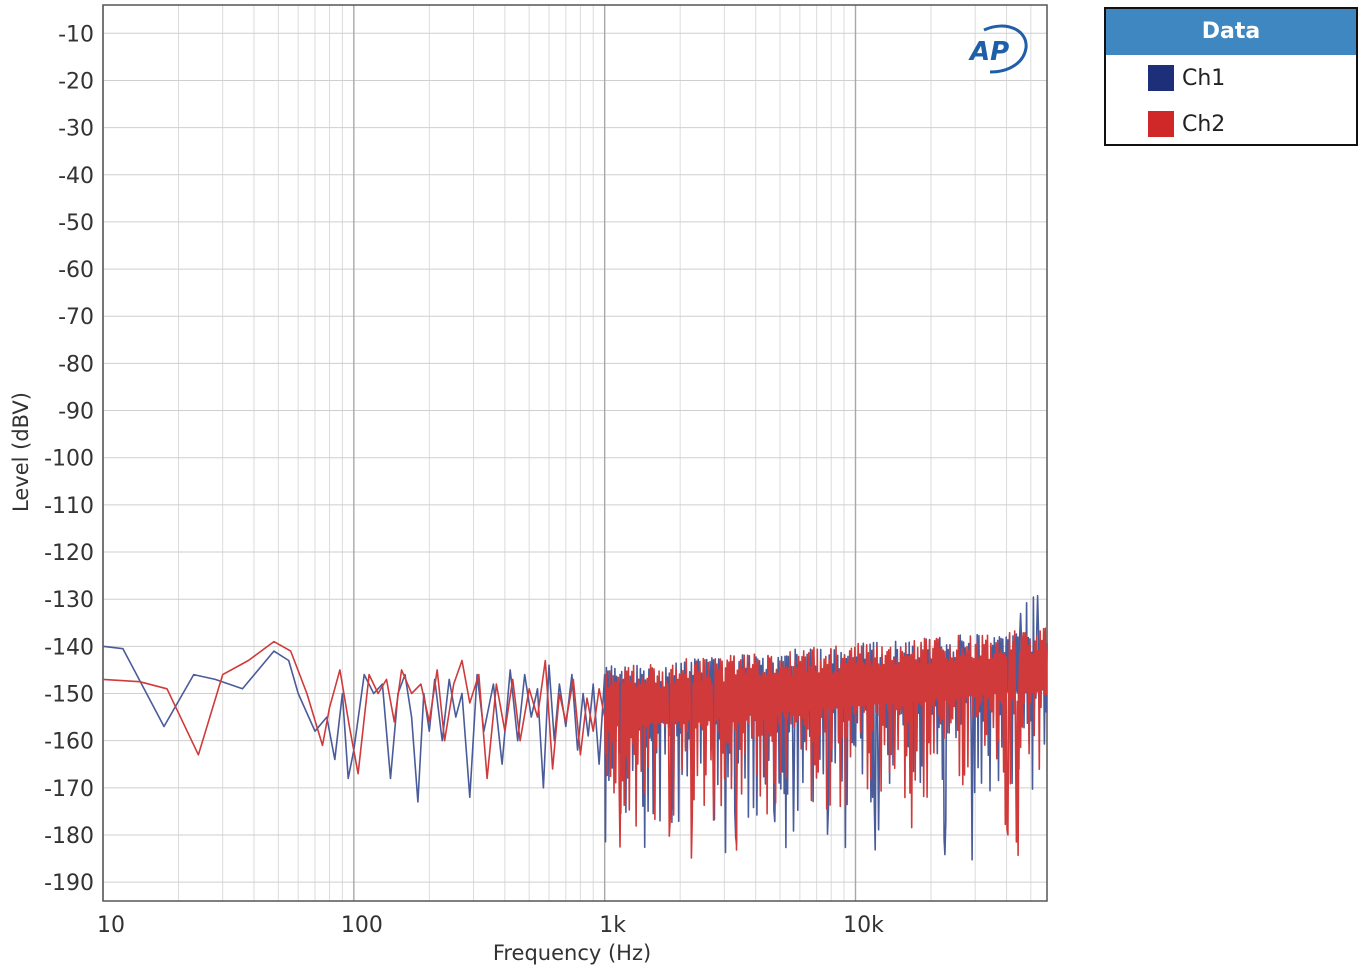 The image size is (1370, 971). Describe the element at coordinates (572, 953) in the screenshot. I see `x-axis-title: Frequency (Hz)` at that location.